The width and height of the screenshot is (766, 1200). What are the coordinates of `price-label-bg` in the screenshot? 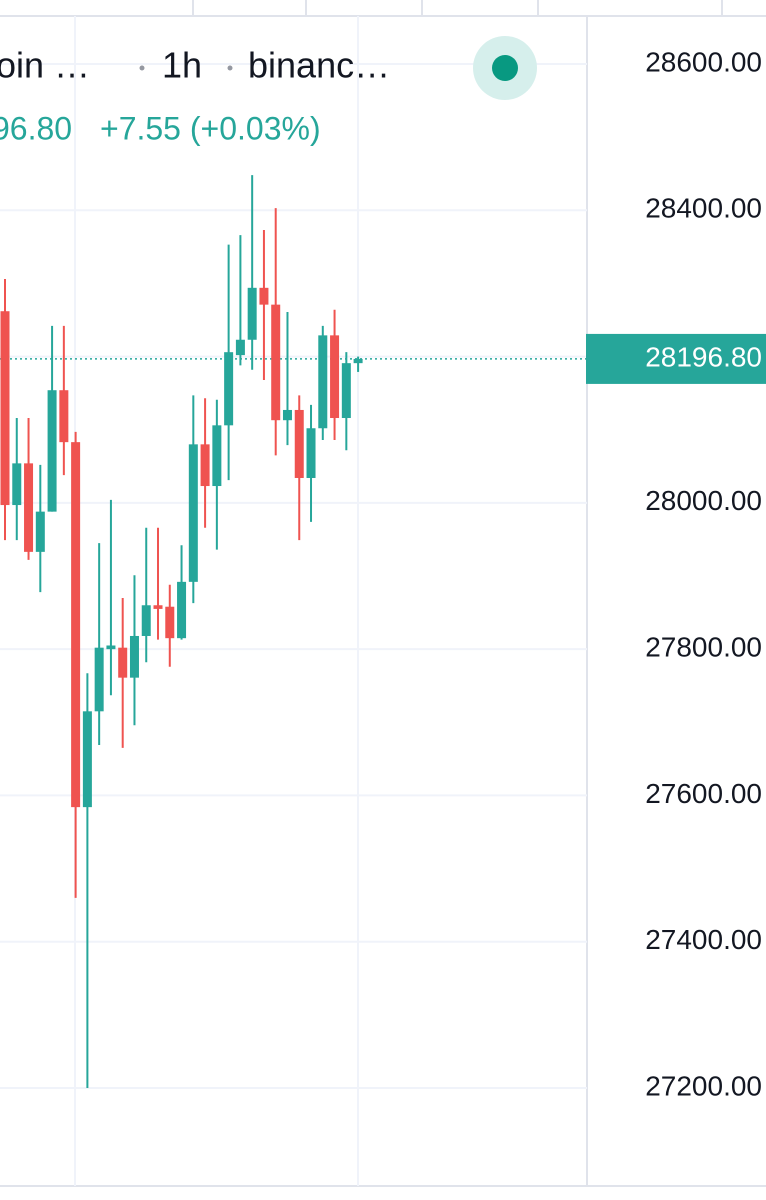 It's located at (676, 358).